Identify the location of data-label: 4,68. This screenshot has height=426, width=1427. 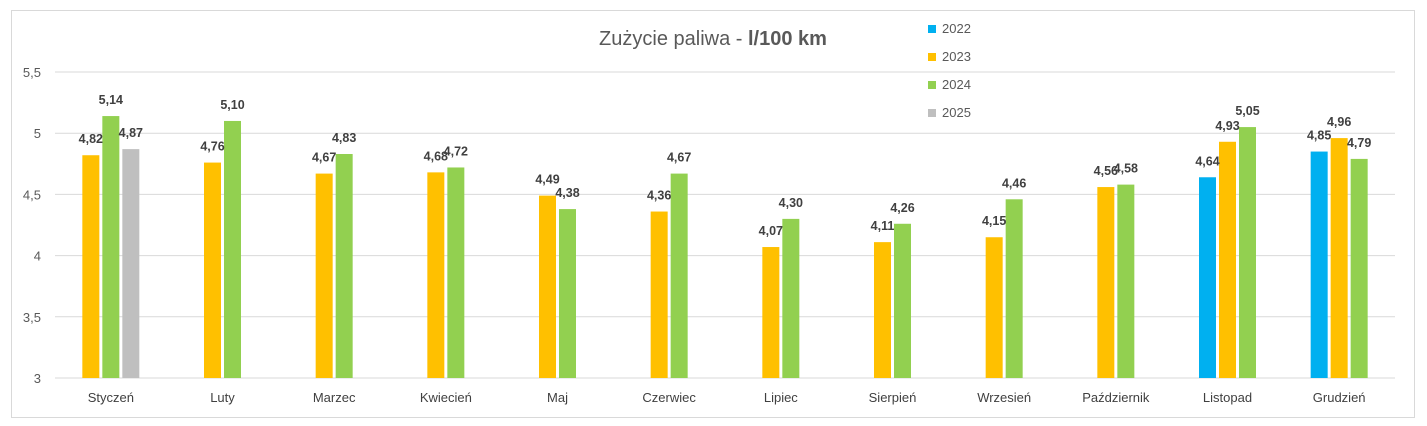
(436, 156).